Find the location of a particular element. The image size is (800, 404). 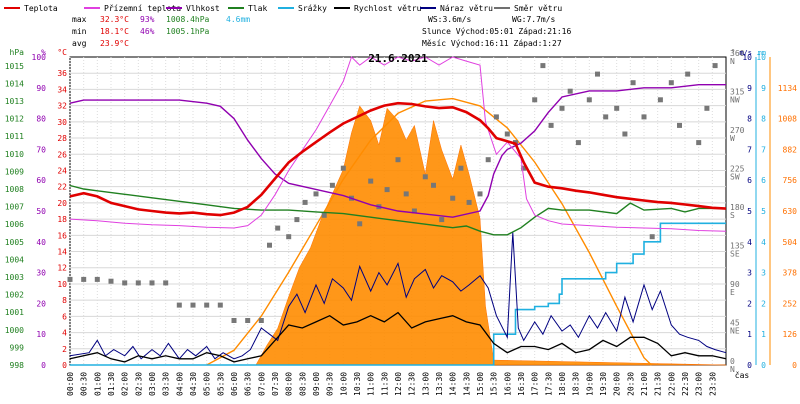

x-axis-tick-label: 01:30 is located at coordinates (111, 384).